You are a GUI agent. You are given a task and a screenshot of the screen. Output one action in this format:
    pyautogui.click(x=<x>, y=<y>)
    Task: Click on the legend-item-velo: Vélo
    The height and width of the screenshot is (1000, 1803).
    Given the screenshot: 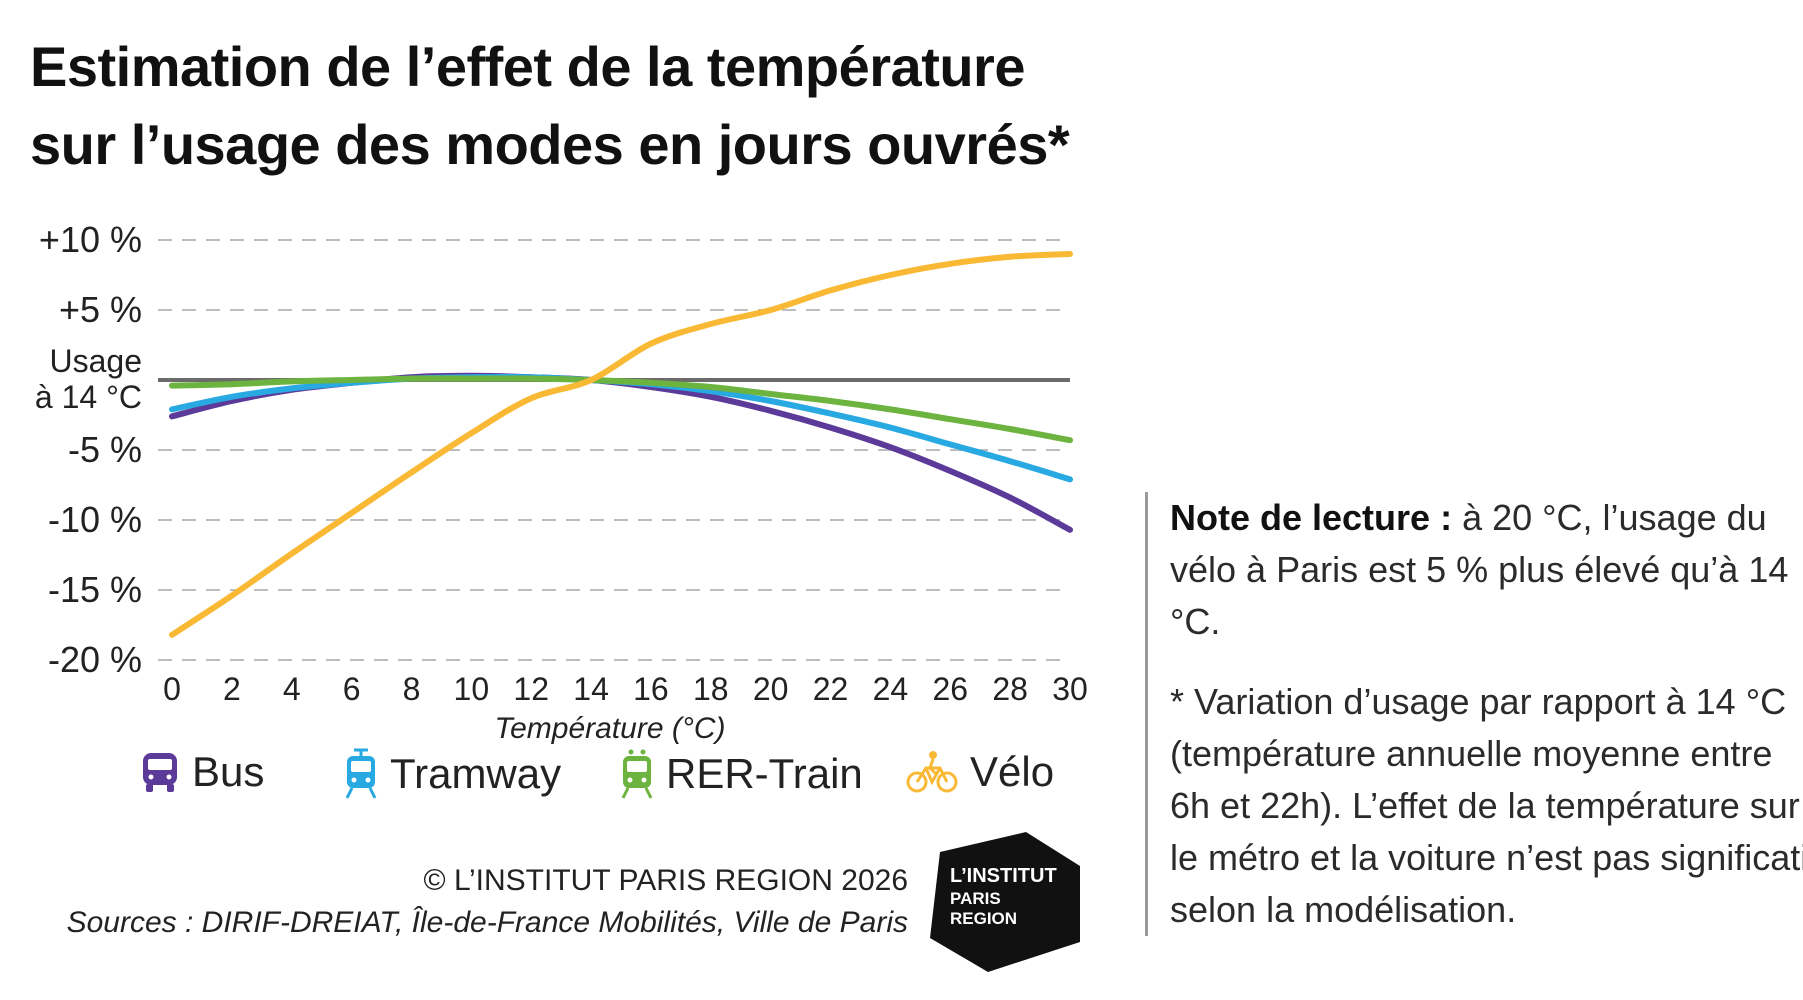 What is the action you would take?
    pyautogui.click(x=980, y=772)
    